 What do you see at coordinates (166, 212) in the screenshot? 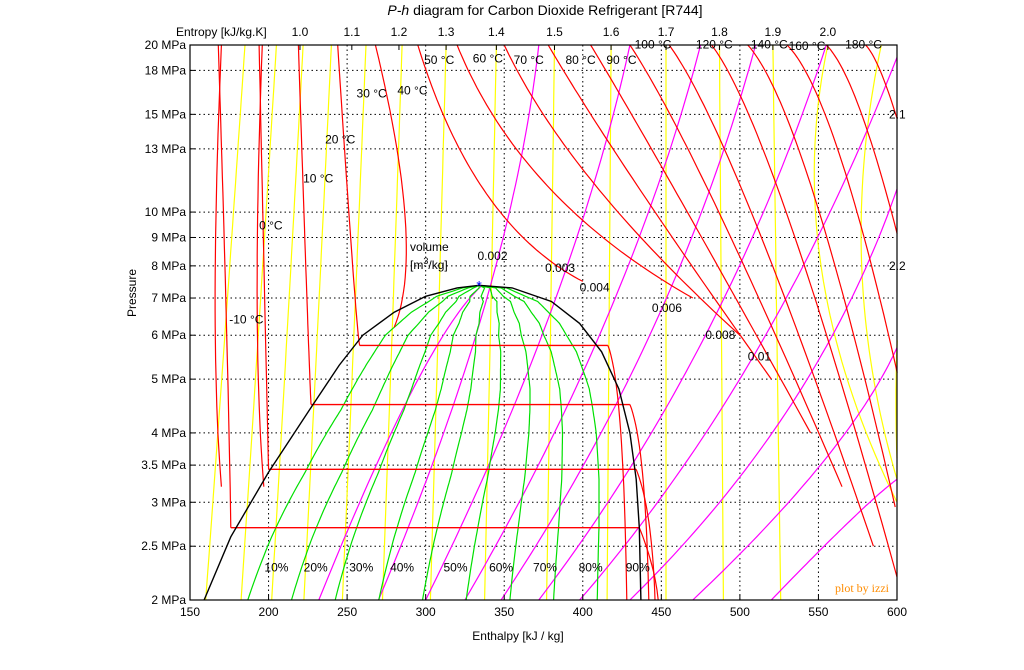
I see `y-tick-label: 10 MPa` at bounding box center [166, 212].